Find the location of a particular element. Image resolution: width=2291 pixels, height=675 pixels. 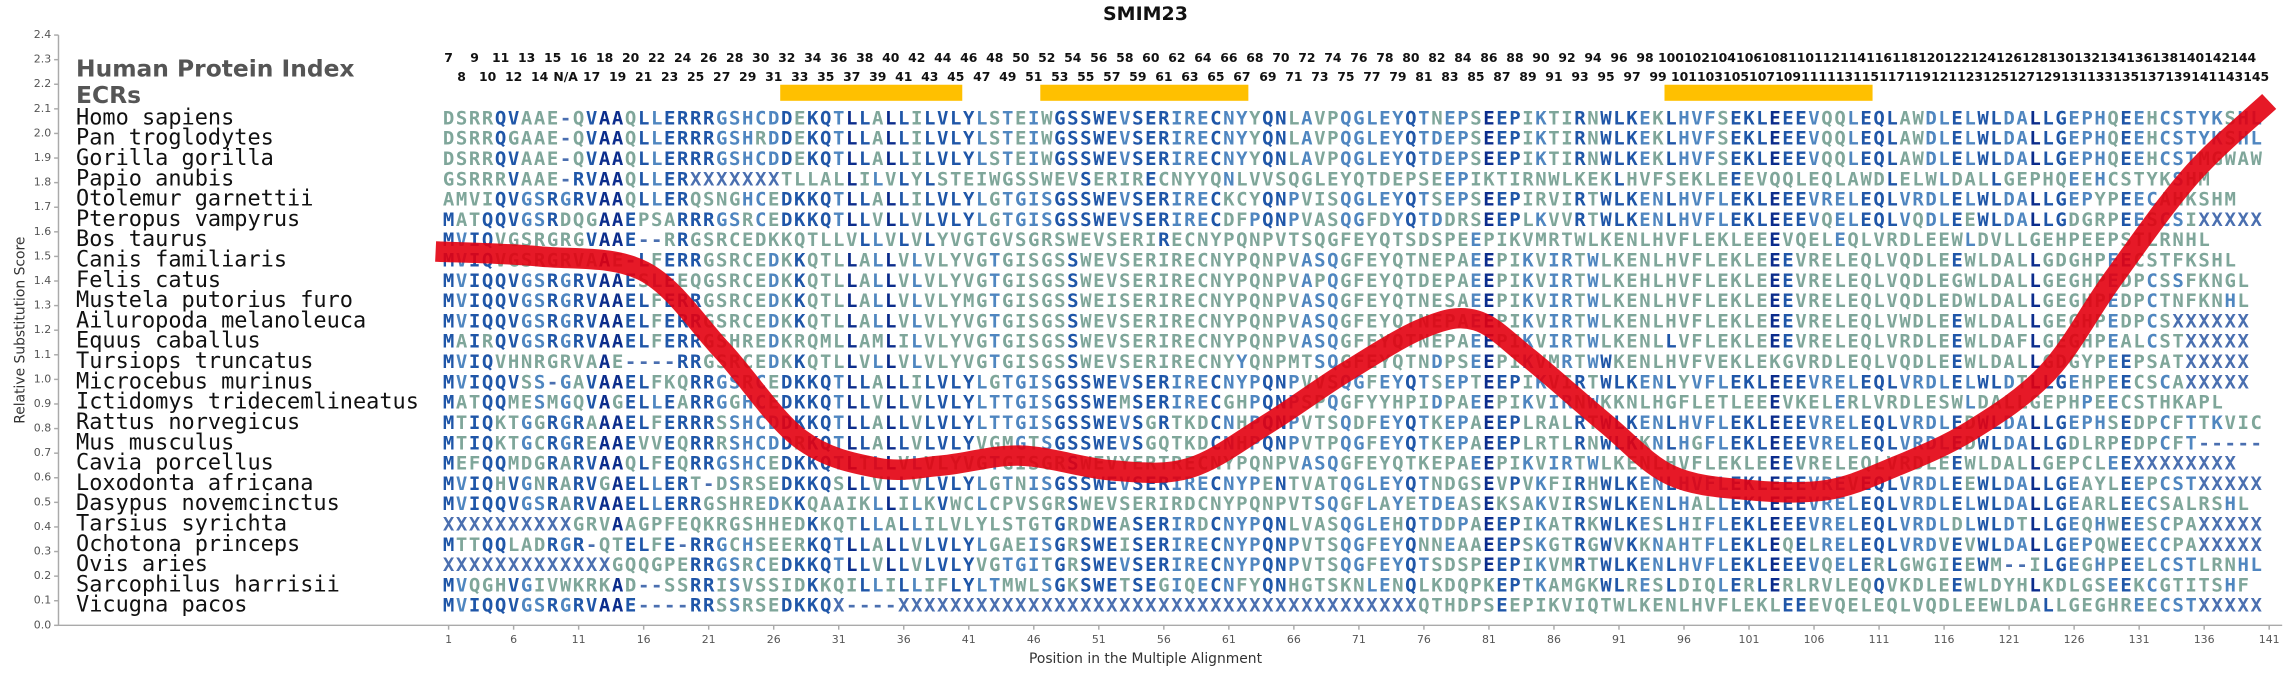

residue: N is located at coordinates (1280, 443).